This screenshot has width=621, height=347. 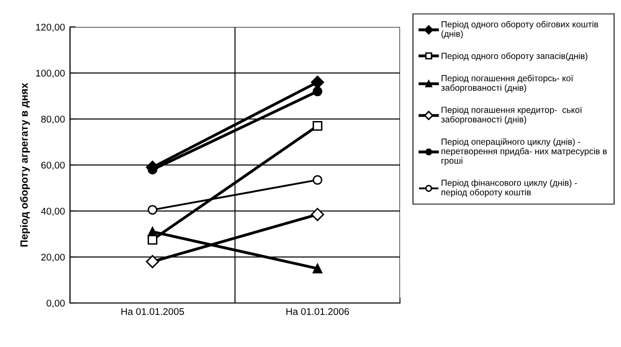 What do you see at coordinates (50, 74) in the screenshot?
I see `y-tick-label: 100,00` at bounding box center [50, 74].